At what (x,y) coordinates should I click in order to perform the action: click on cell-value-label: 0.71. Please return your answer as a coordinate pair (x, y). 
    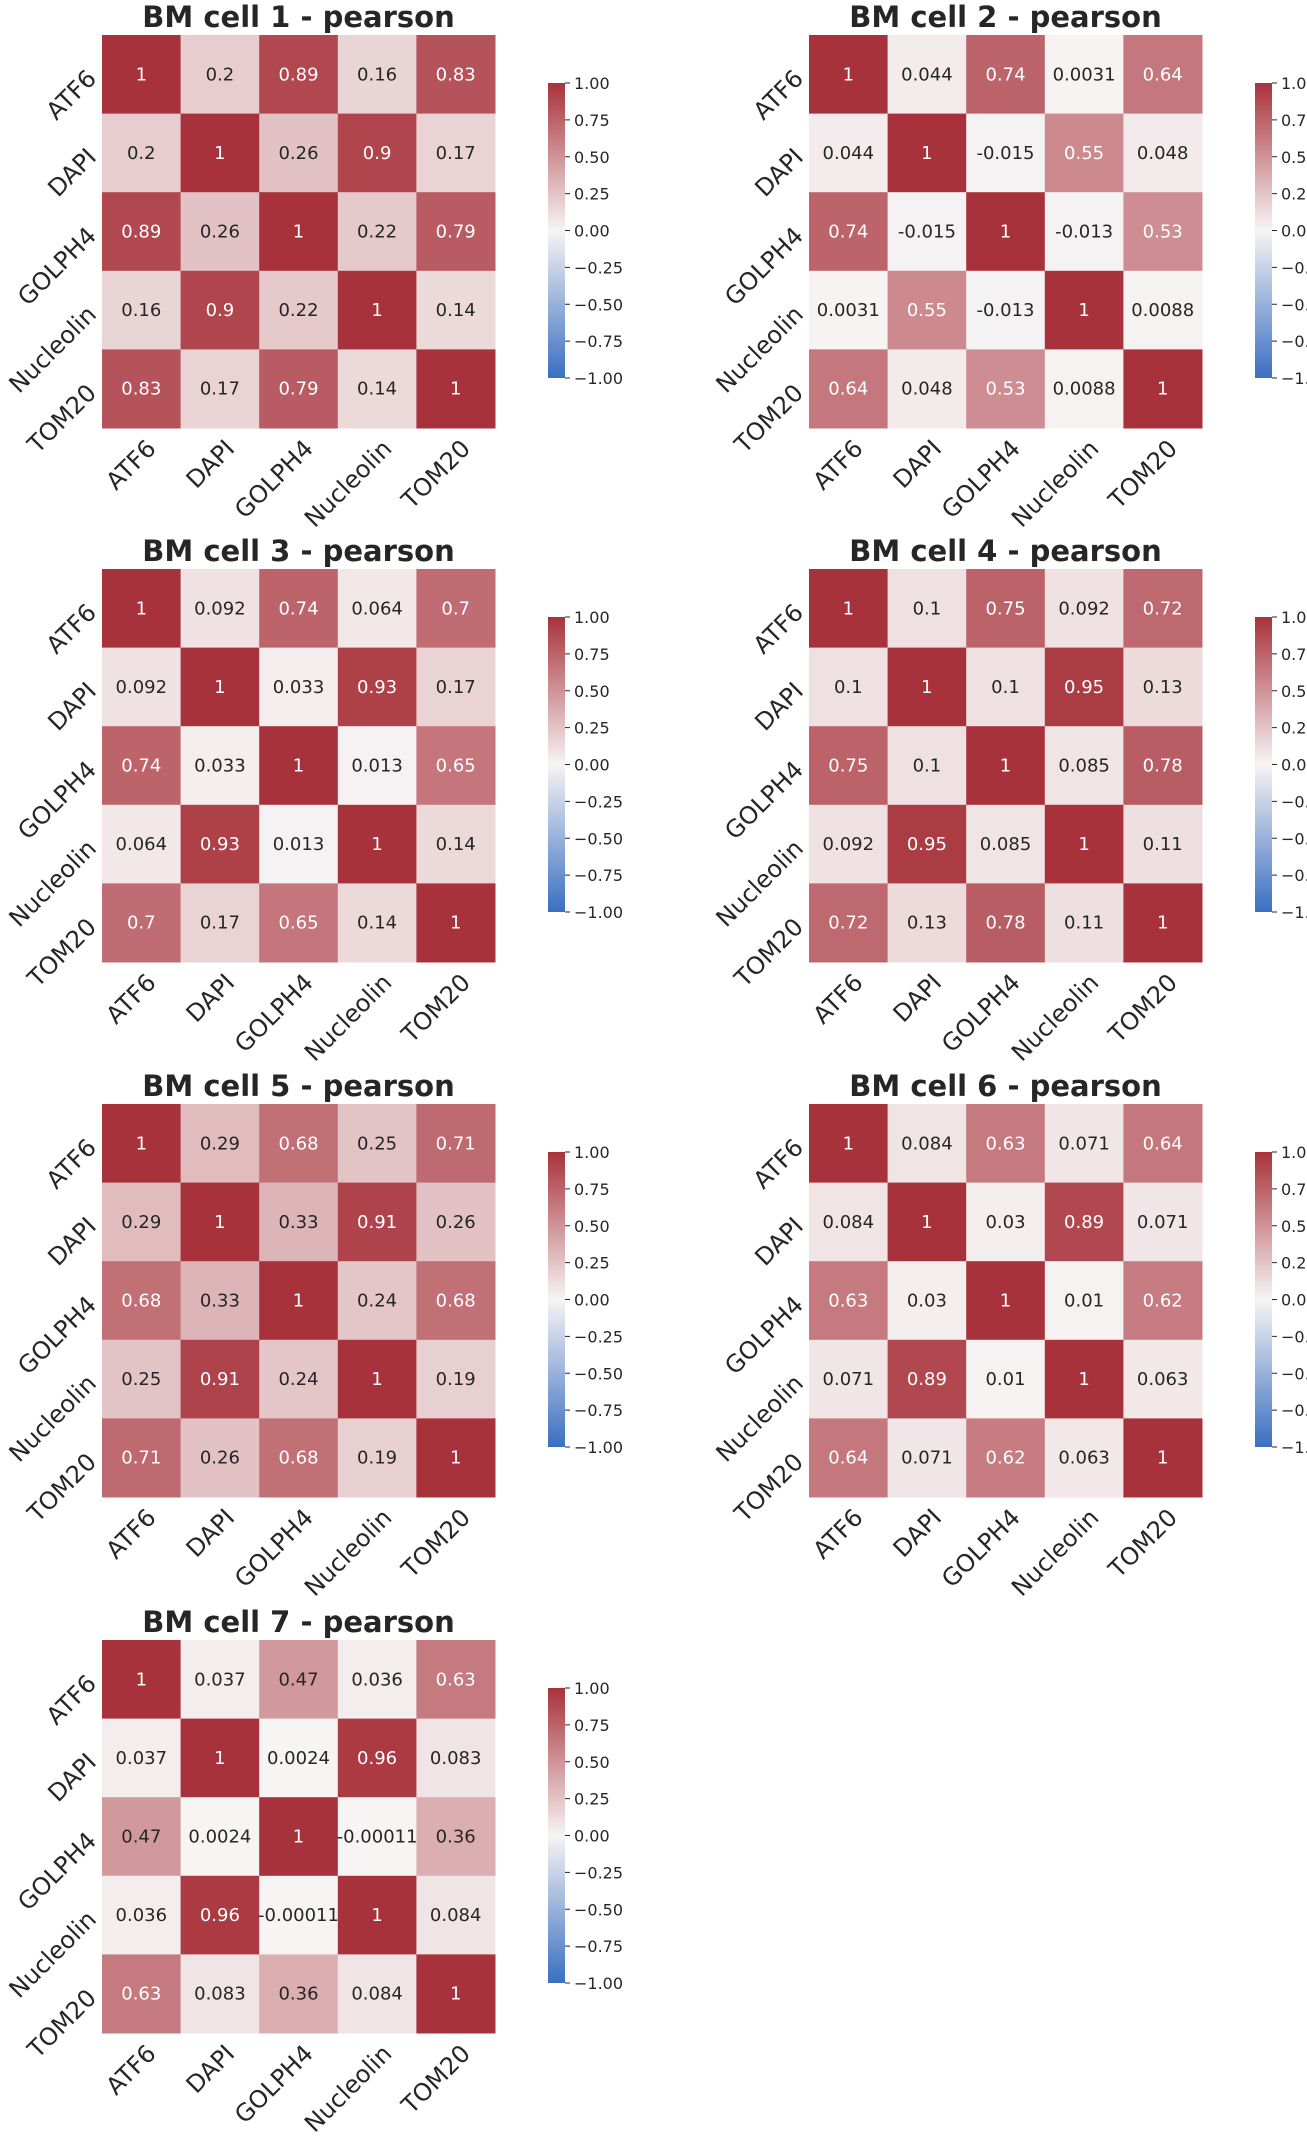
    Looking at the image, I should click on (141, 1458).